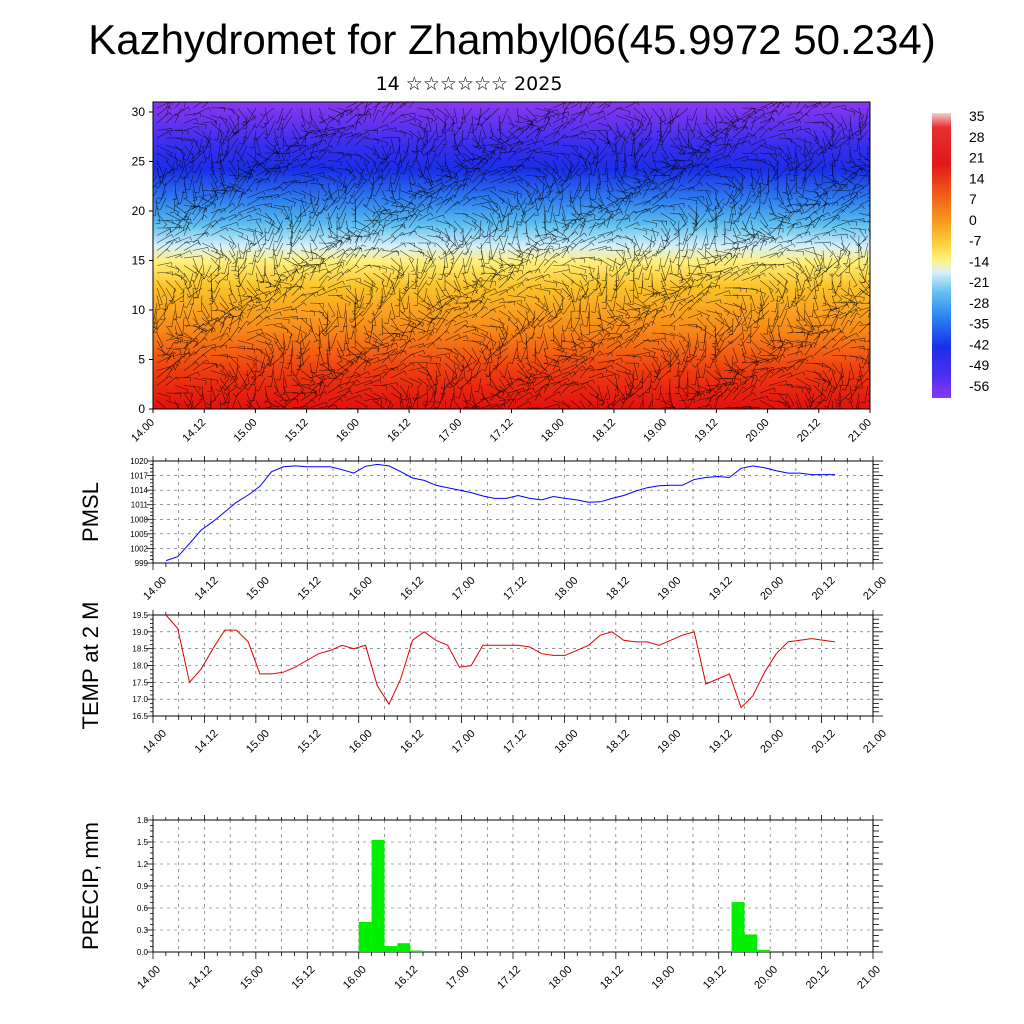  What do you see at coordinates (875, 742) in the screenshot?
I see `x-tick-label: 21.00` at bounding box center [875, 742].